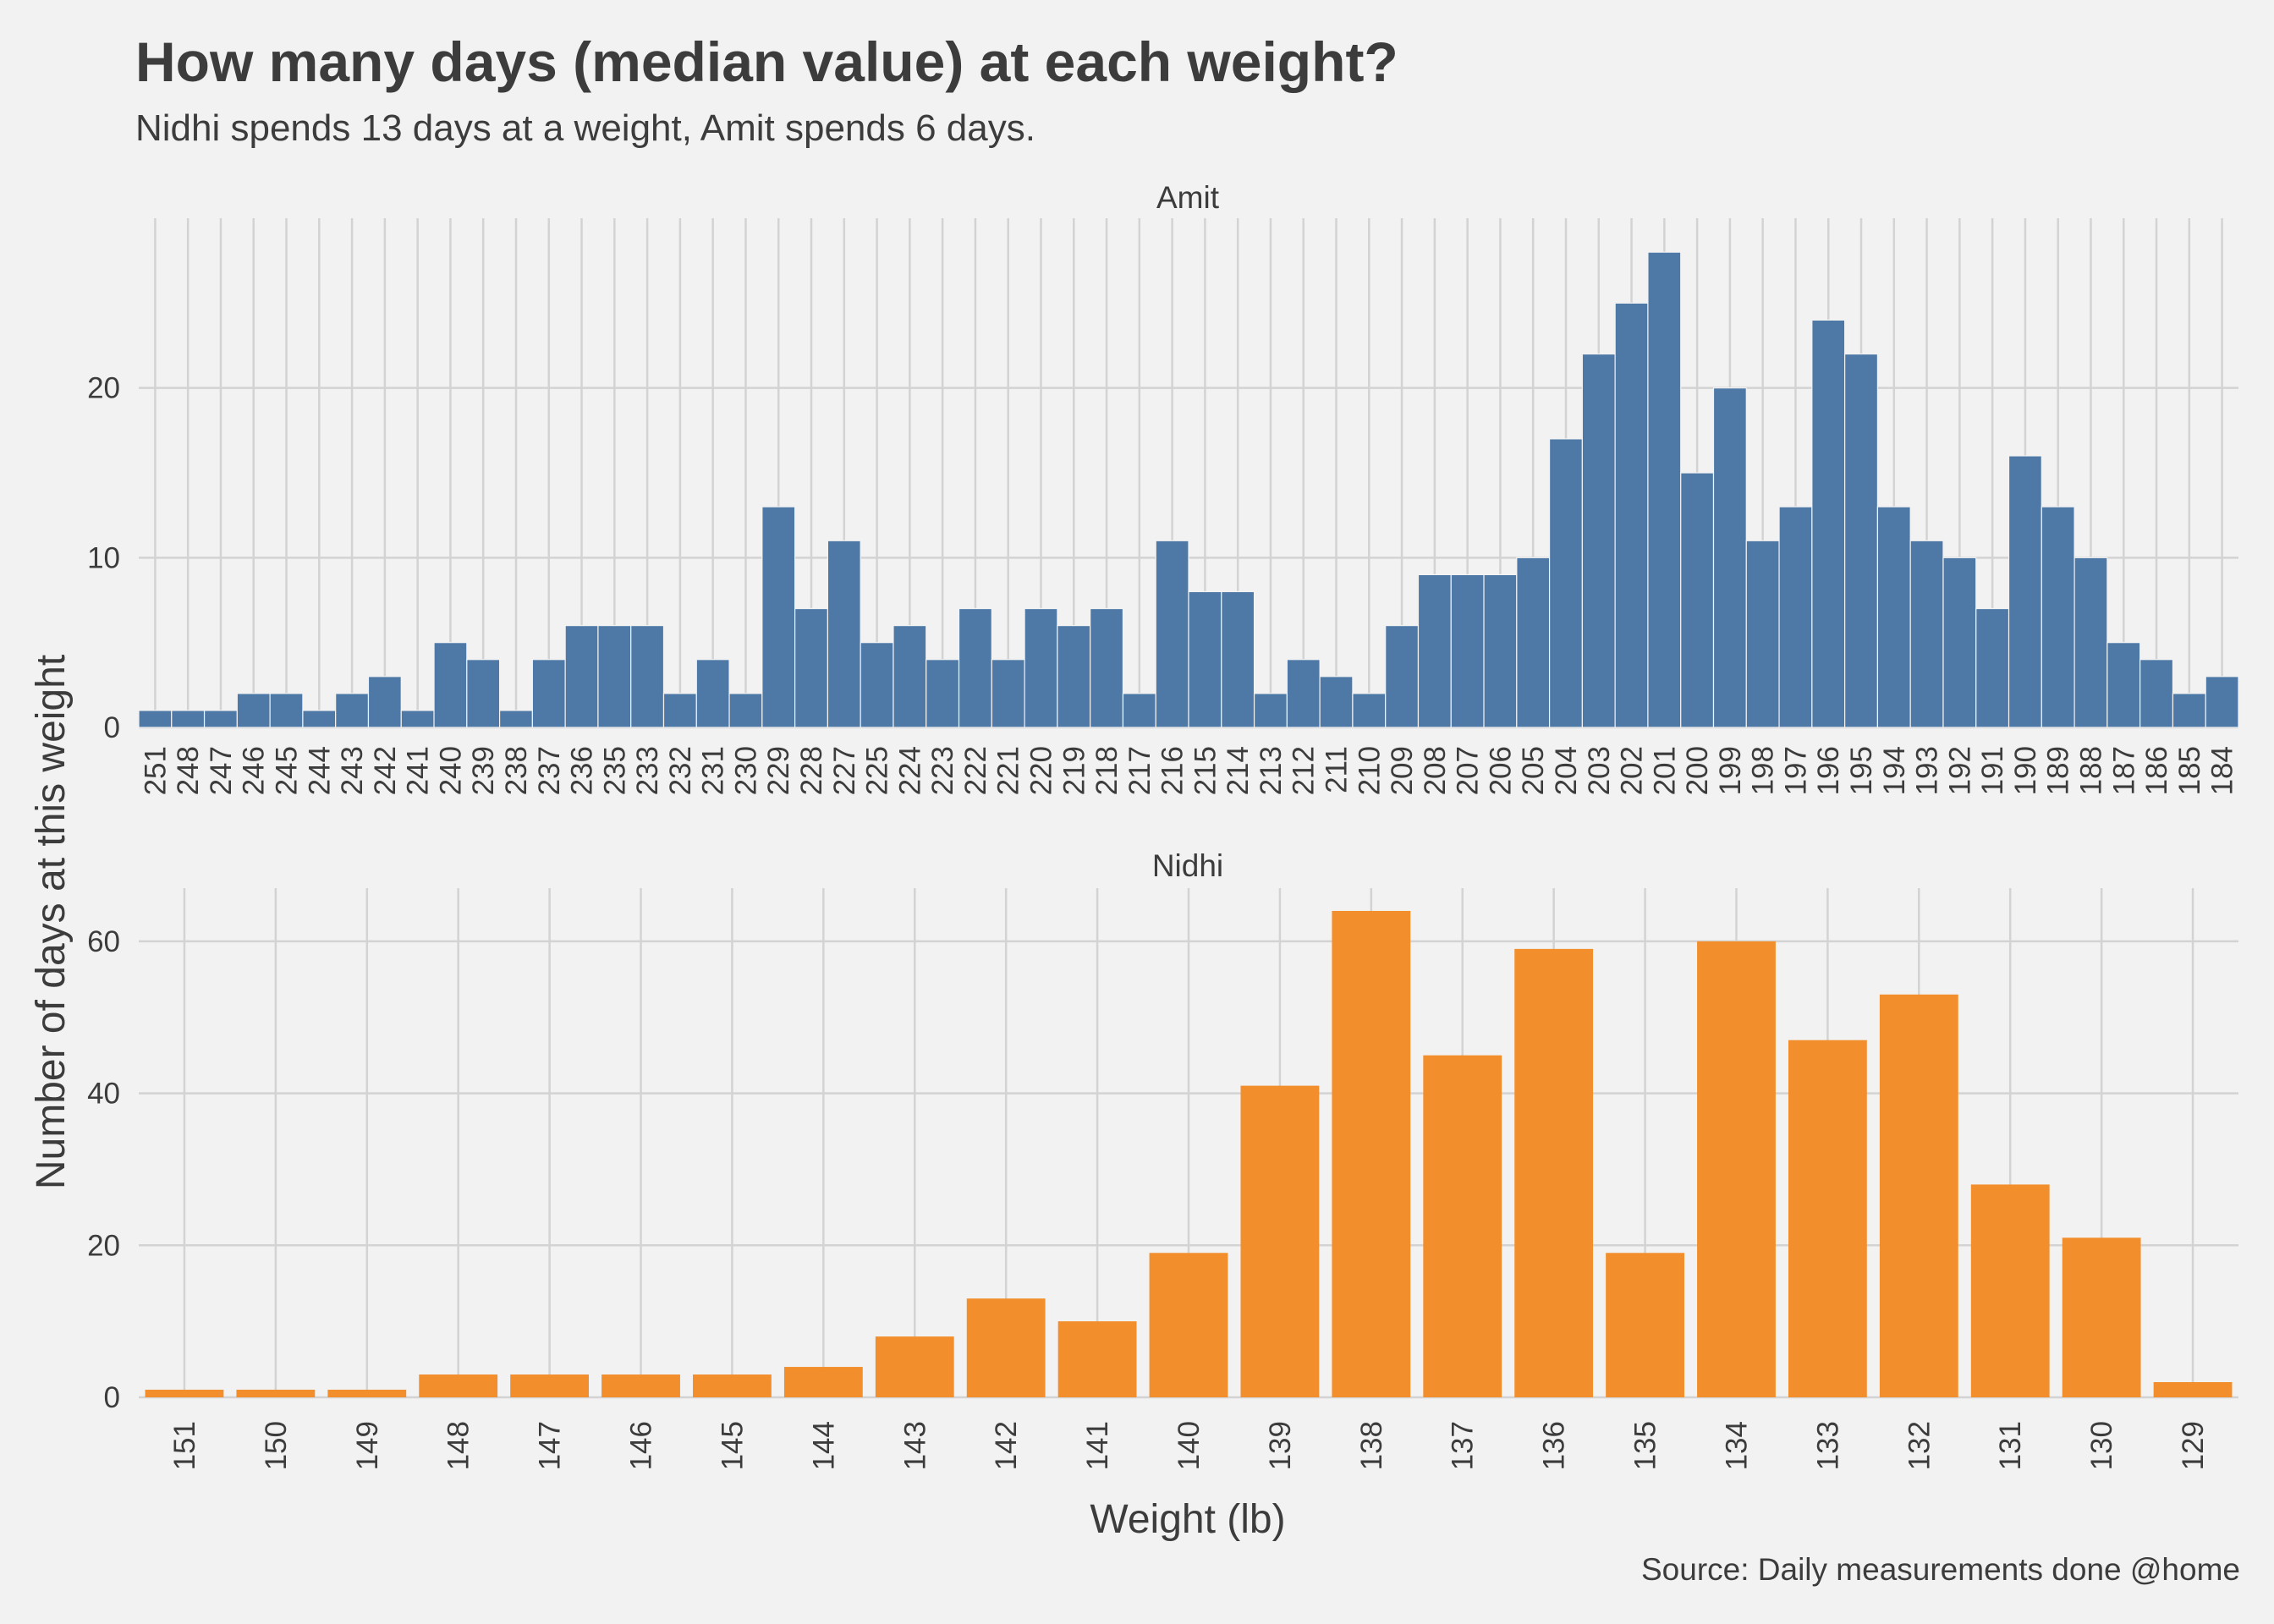  Describe the element at coordinates (184, 1446) in the screenshot. I see `x-tick-label-nidhi-151: 151` at that location.